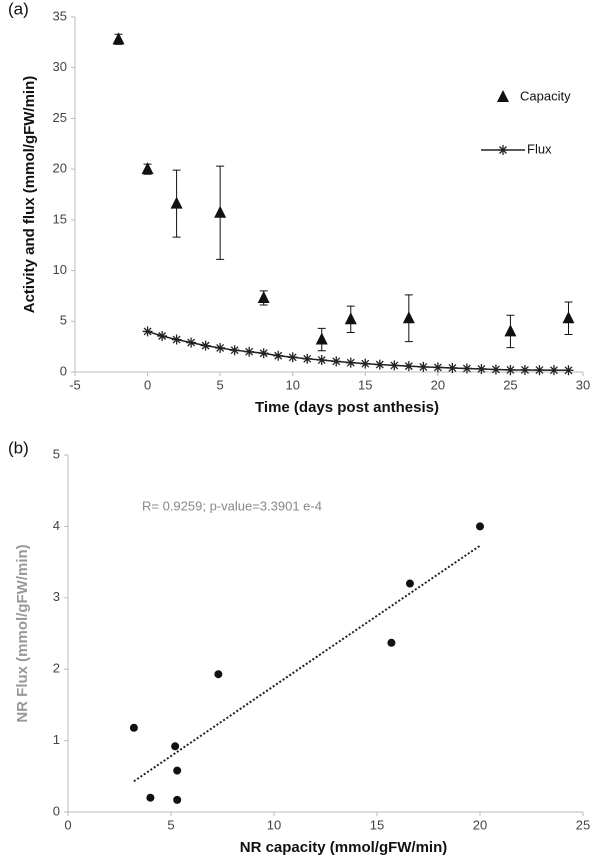  I want to click on y-tick-label: 30, so click(60, 66).